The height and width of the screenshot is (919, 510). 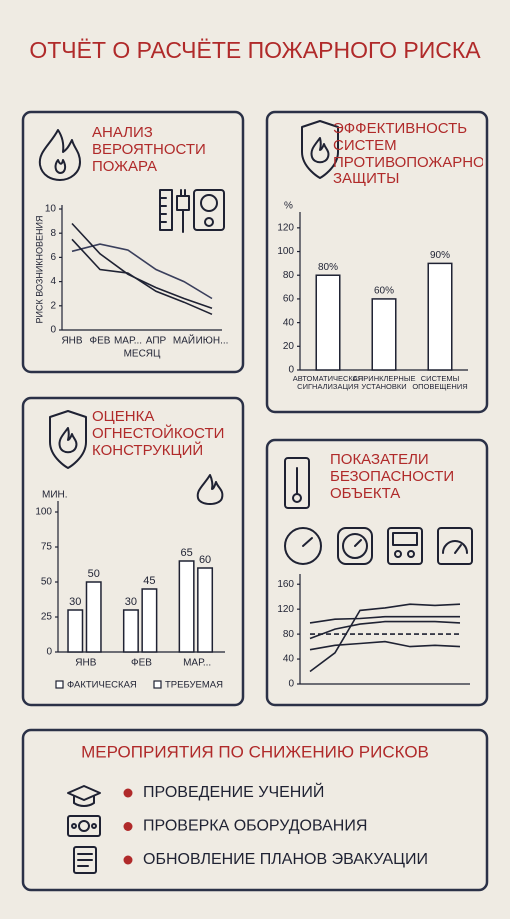 I want to click on y-tick-label: 8, so click(x=53, y=233).